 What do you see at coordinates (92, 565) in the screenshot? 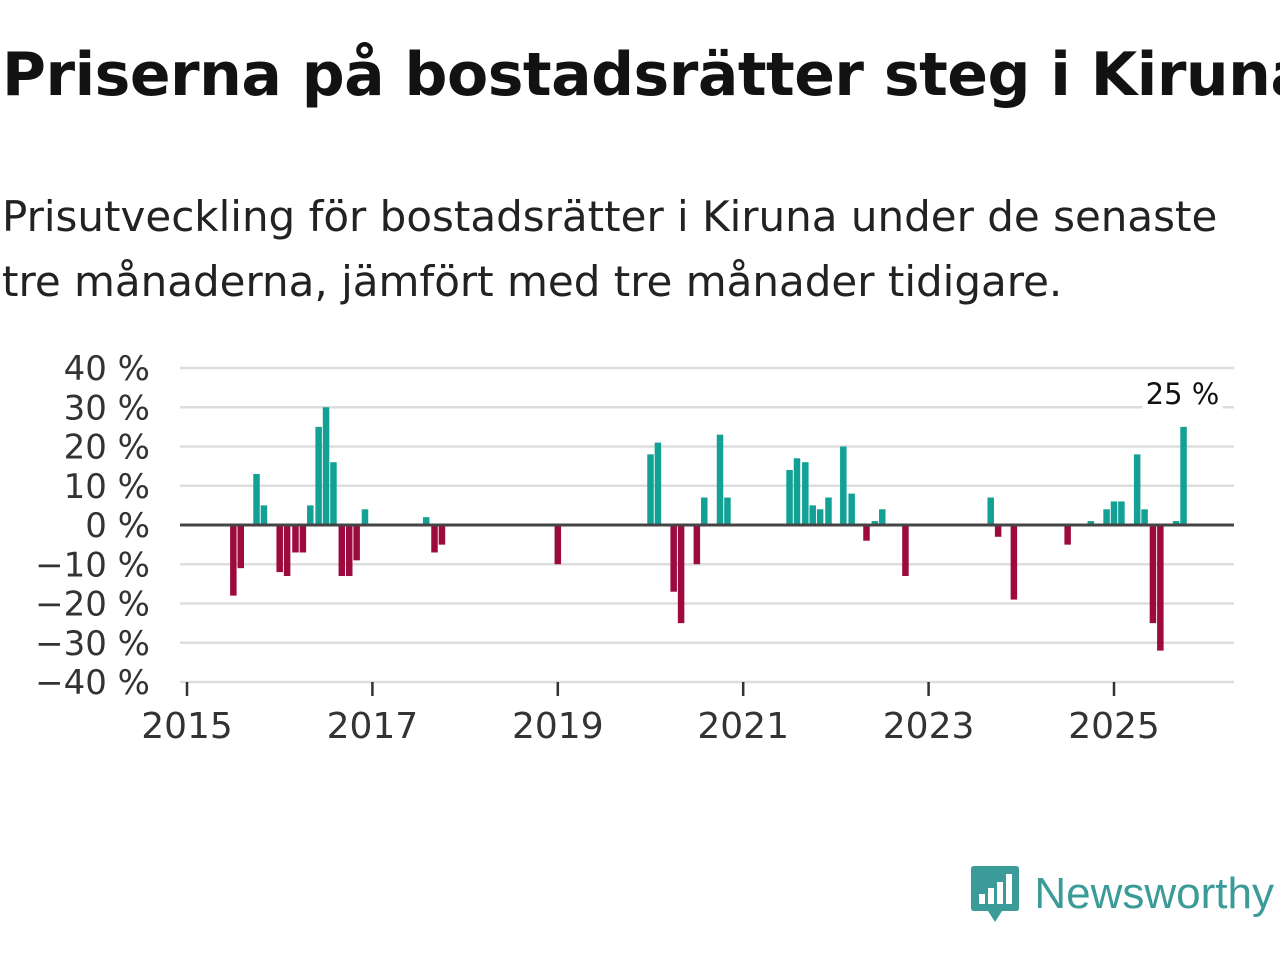
I see `y-tick-label: −10 %` at bounding box center [92, 565].